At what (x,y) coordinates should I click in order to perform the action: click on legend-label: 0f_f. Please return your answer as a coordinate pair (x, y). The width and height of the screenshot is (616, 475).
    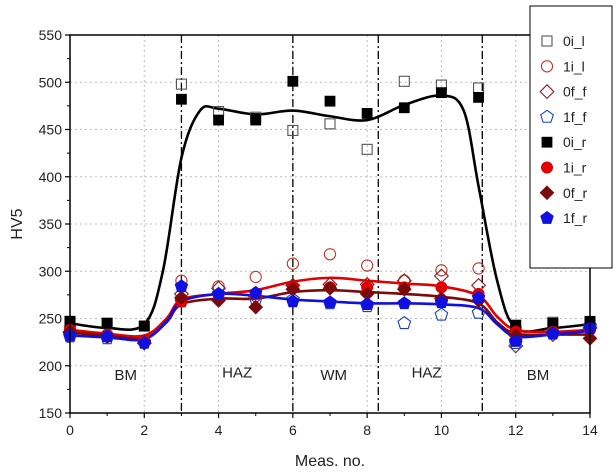
    Looking at the image, I should click on (574, 92).